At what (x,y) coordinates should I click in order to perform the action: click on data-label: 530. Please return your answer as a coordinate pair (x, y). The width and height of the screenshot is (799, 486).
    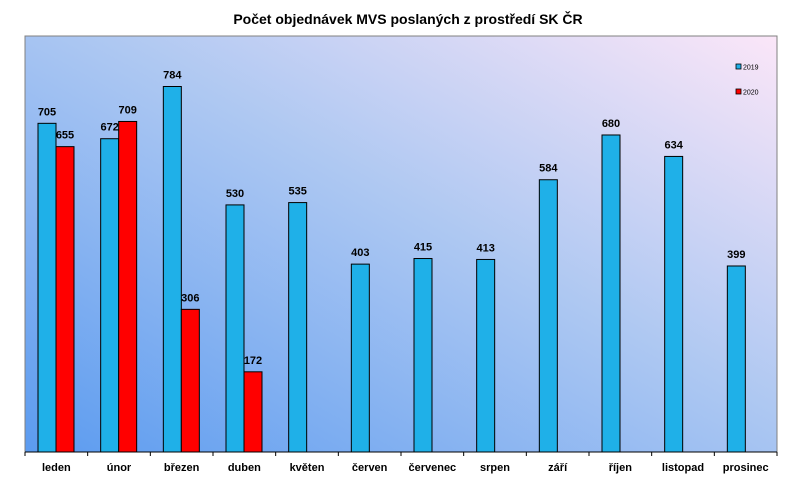
    Looking at the image, I should click on (235, 194).